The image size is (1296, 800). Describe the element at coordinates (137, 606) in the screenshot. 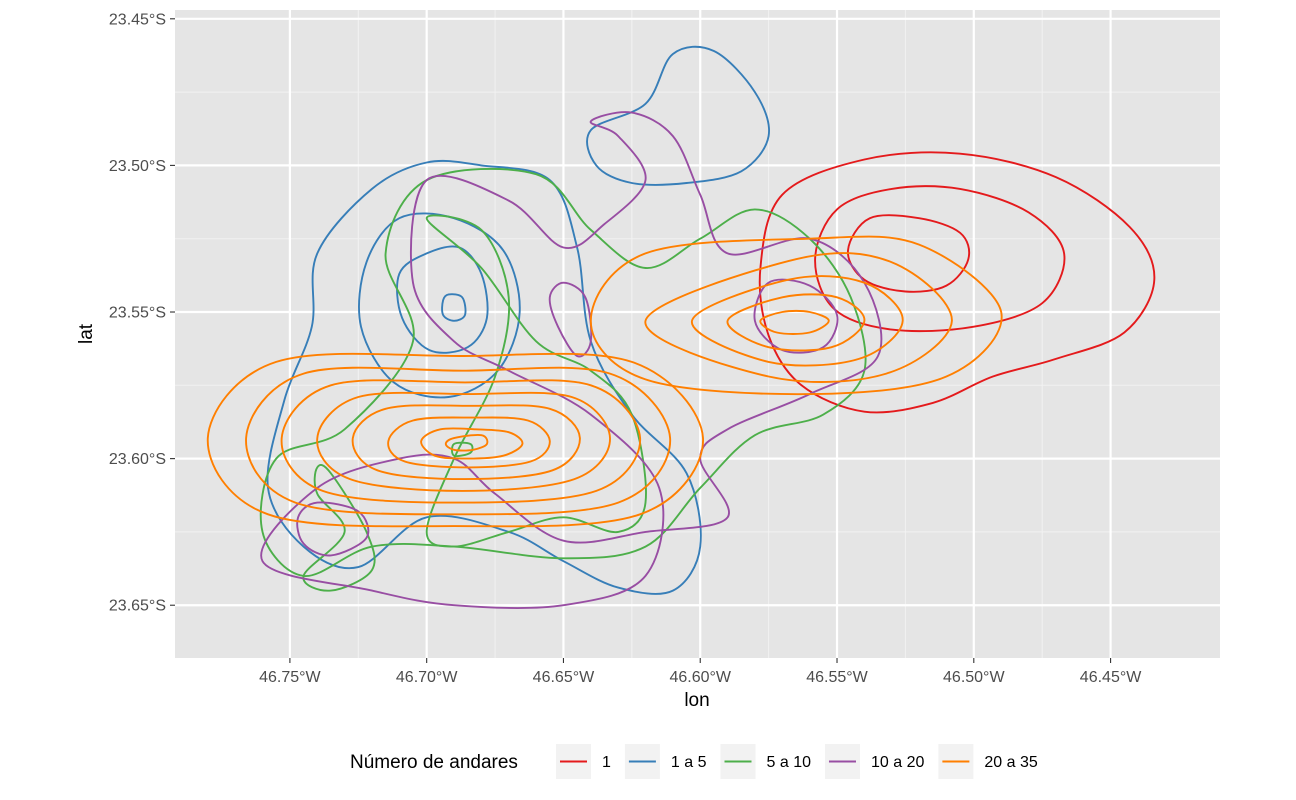

I see `y-tick-label: 23.65°S` at that location.